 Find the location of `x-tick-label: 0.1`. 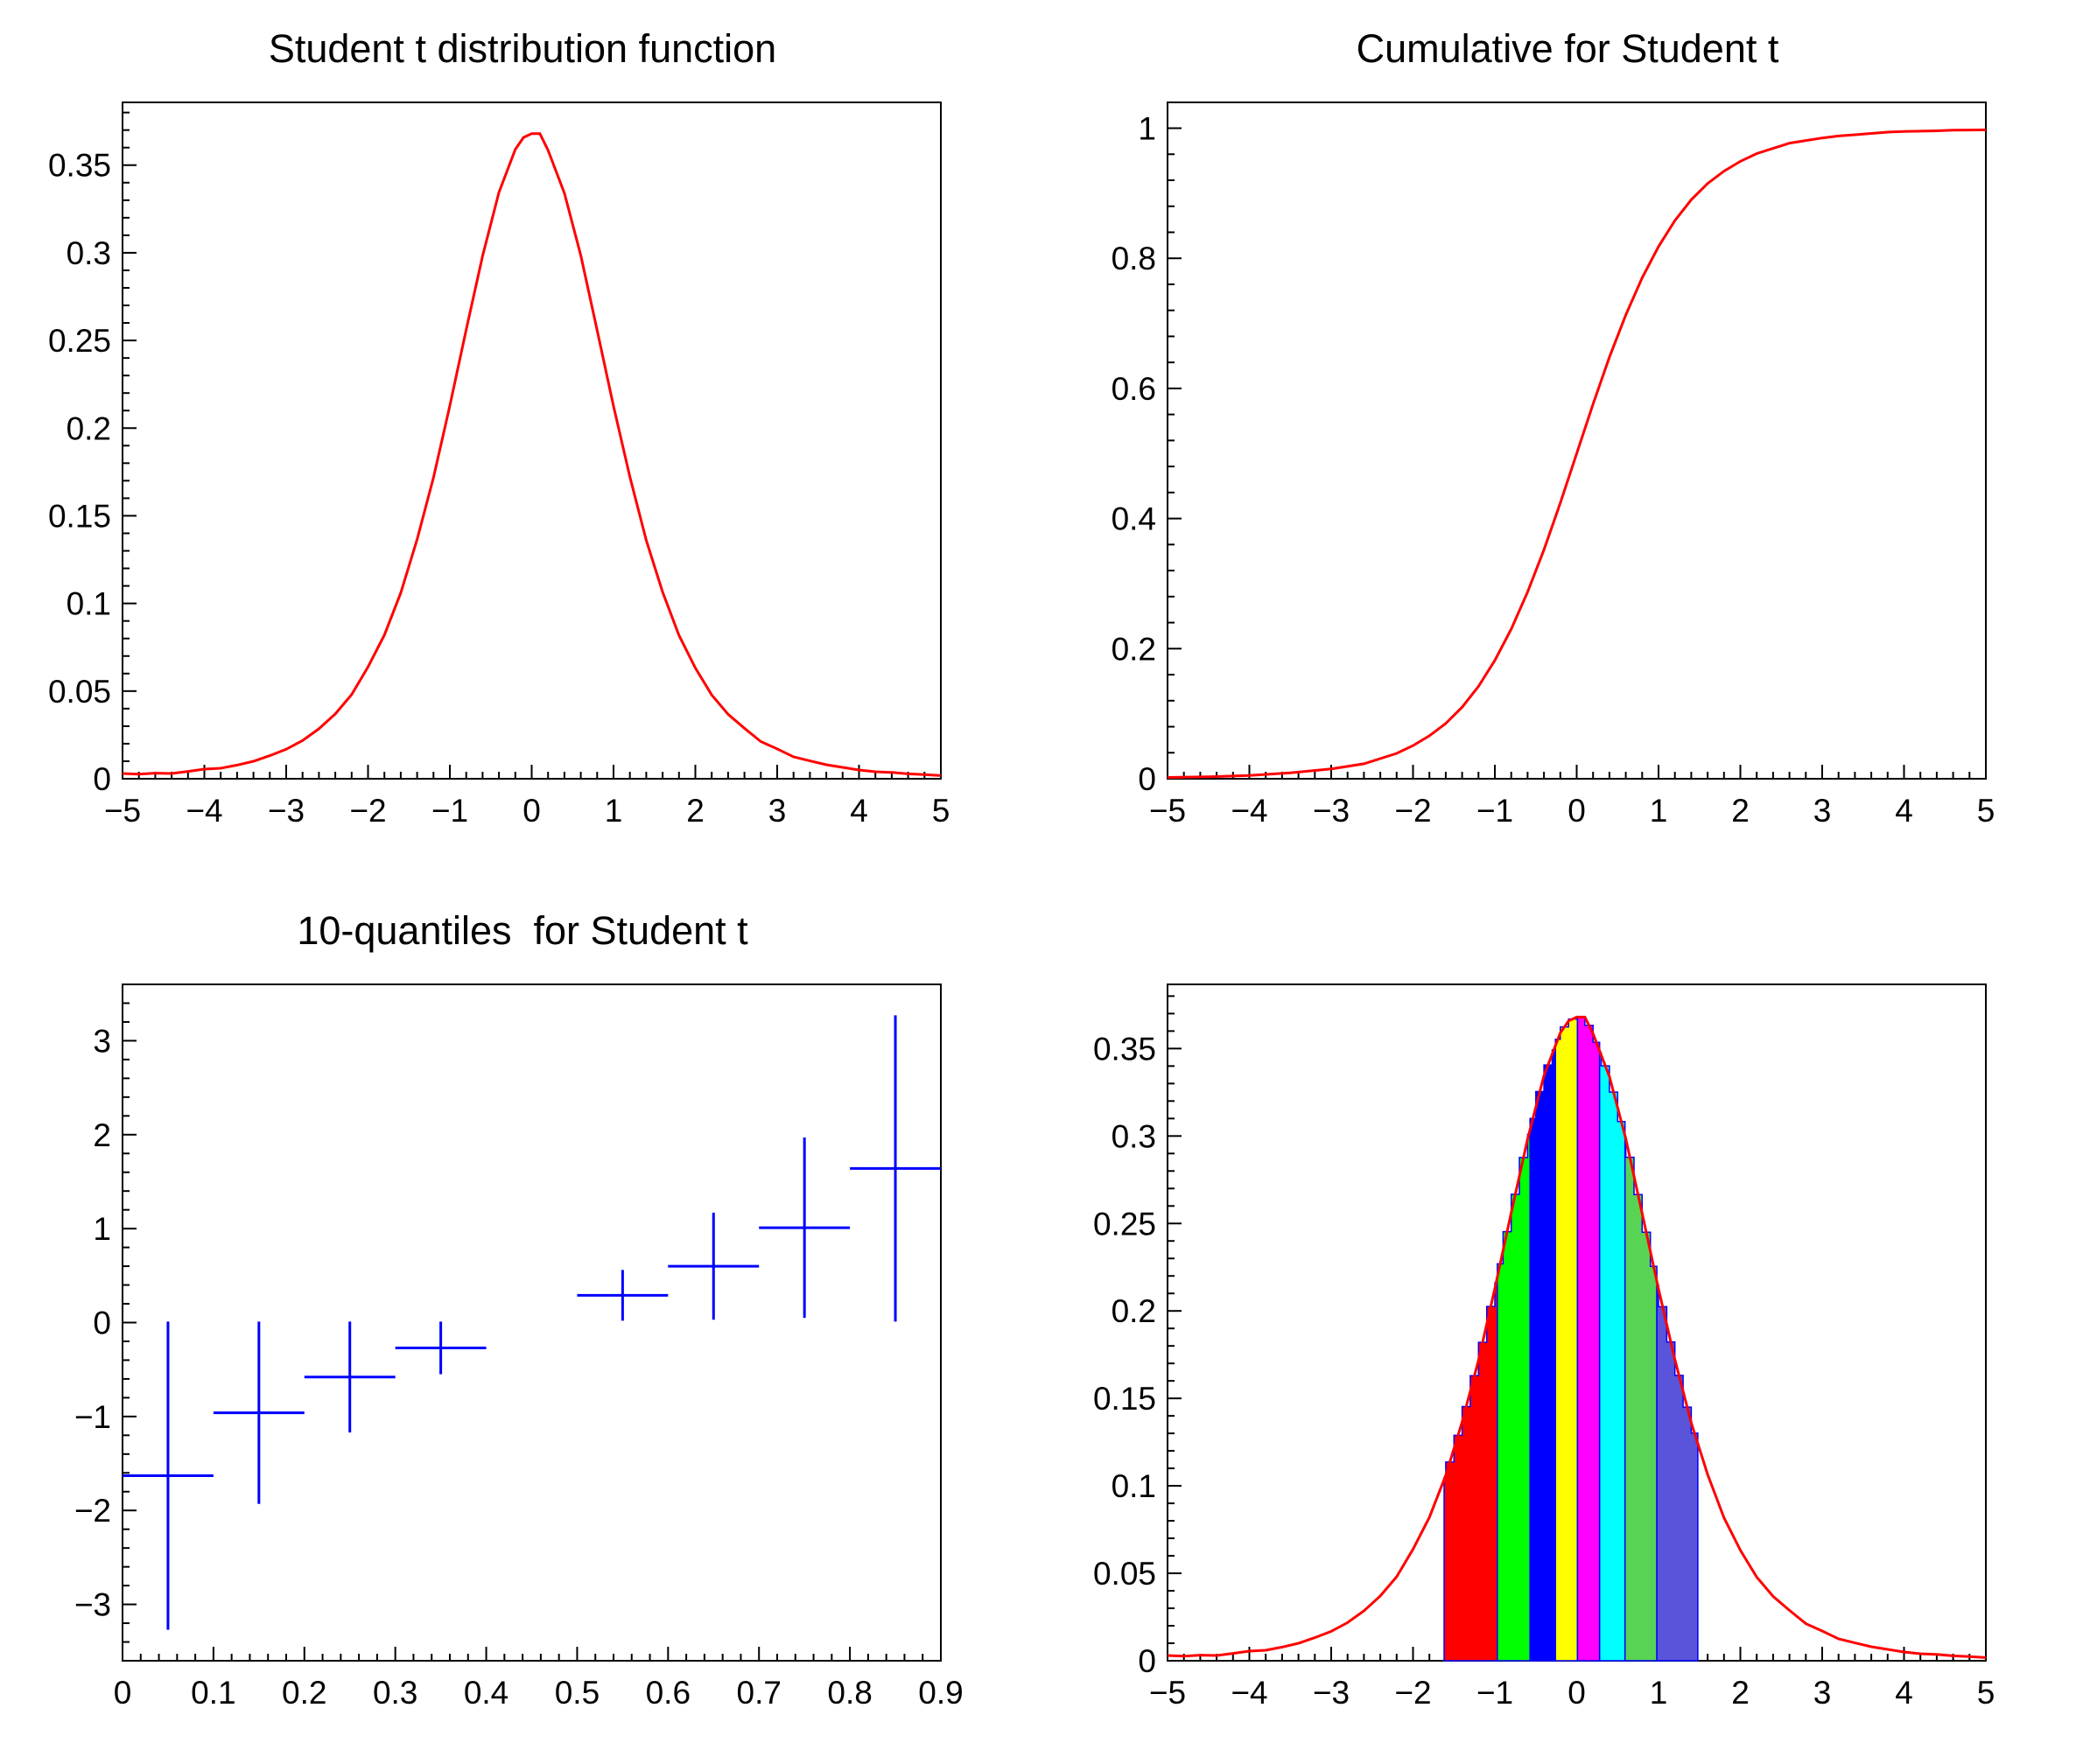

x-tick-label: 0.1 is located at coordinates (213, 1693).